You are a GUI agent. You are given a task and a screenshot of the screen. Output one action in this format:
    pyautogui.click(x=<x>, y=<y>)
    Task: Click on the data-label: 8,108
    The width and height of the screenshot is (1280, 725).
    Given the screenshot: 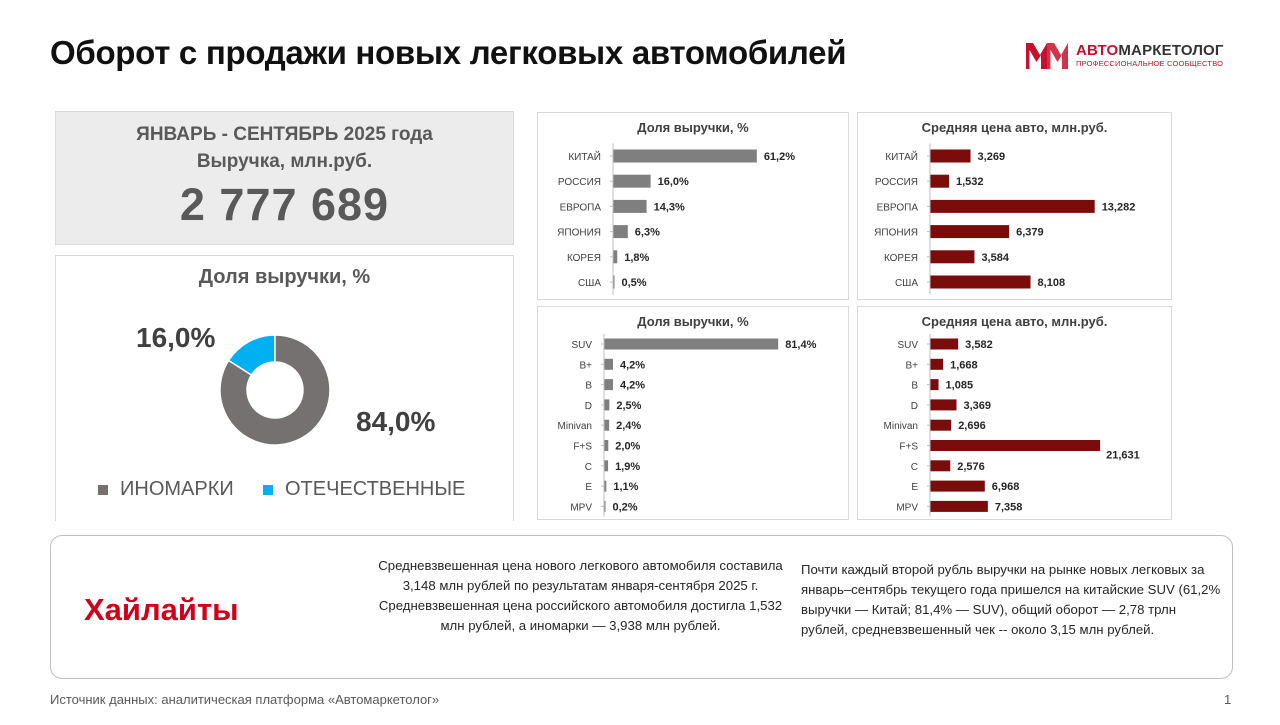 What is the action you would take?
    pyautogui.click(x=1052, y=283)
    